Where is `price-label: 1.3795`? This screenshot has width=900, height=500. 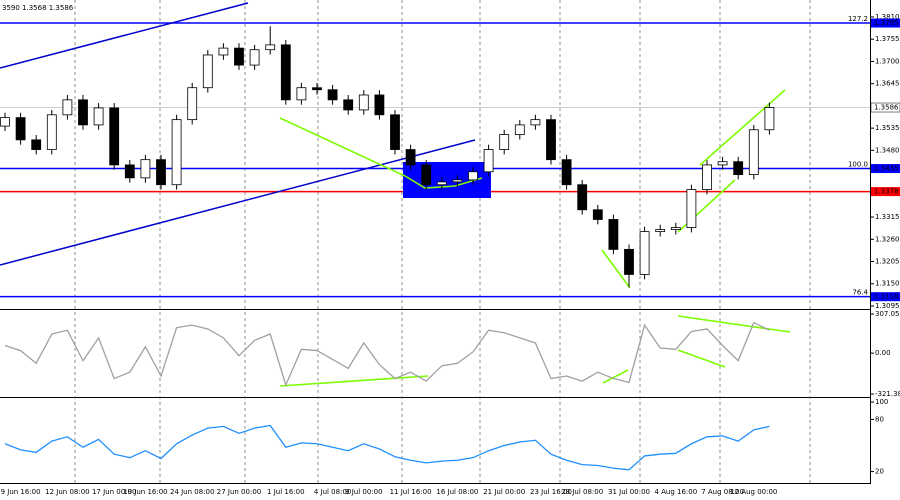 price-label: 1.3795 is located at coordinates (886, 23).